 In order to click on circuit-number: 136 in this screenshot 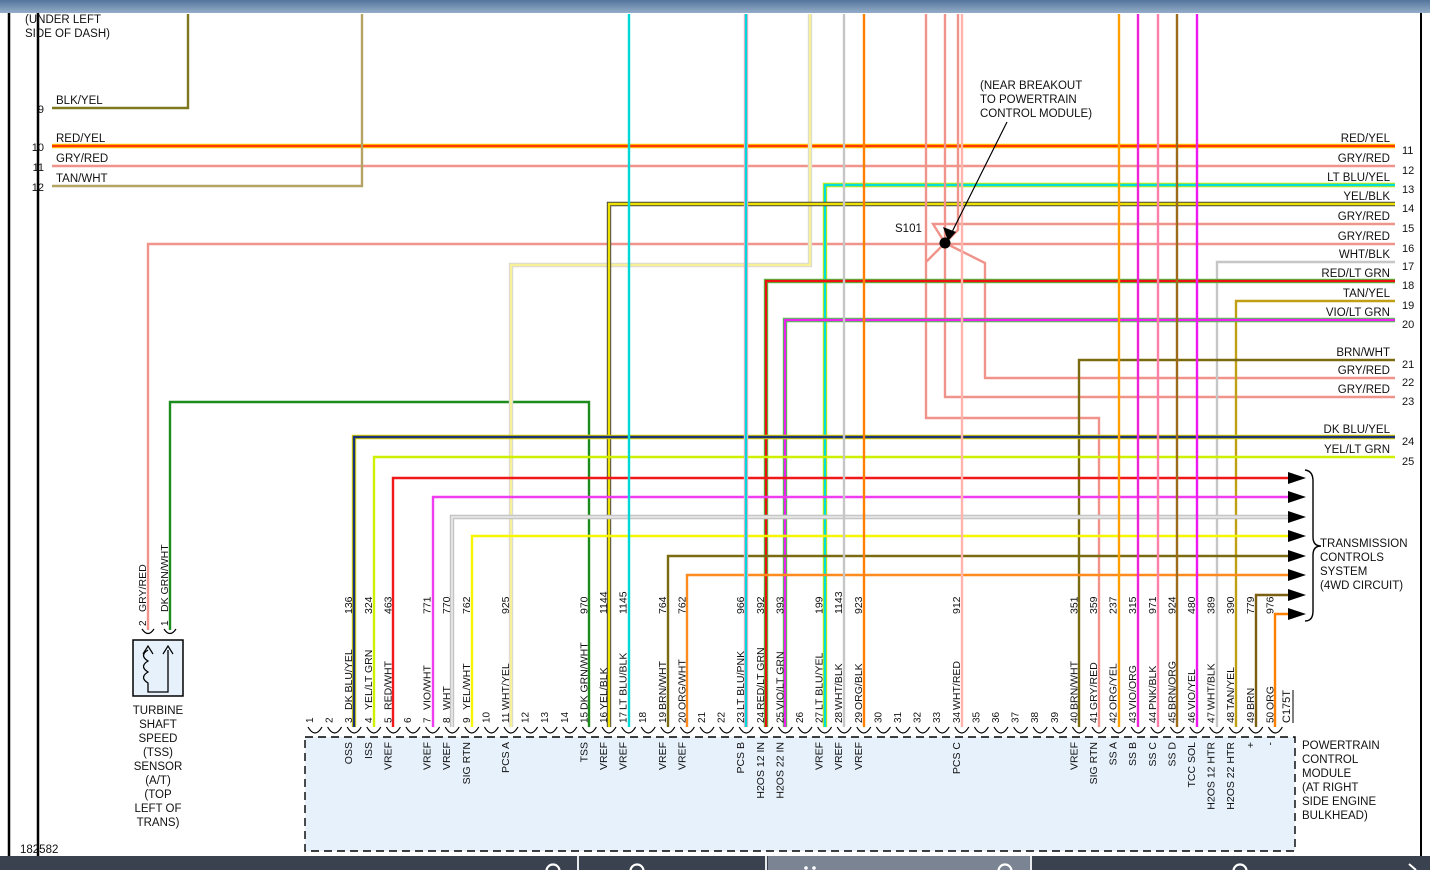, I will do `click(349, 605)`.